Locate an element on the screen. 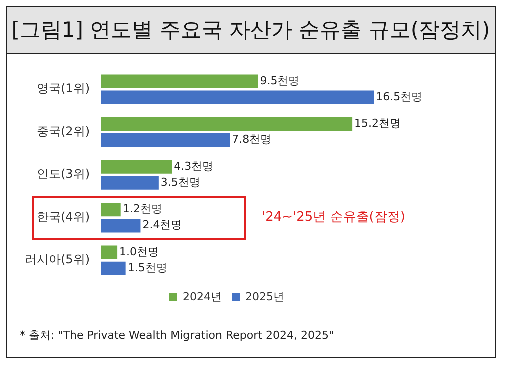 The height and width of the screenshot is (365, 505). data-label: 1.0천명 is located at coordinates (140, 251).